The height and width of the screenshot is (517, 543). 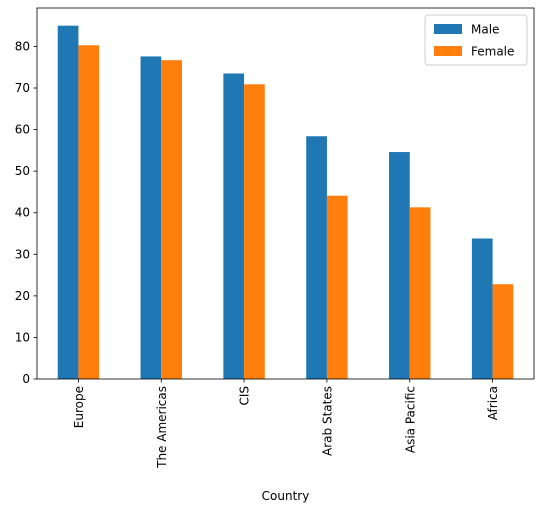 I want to click on legend-label-female: Female, so click(x=492, y=52).